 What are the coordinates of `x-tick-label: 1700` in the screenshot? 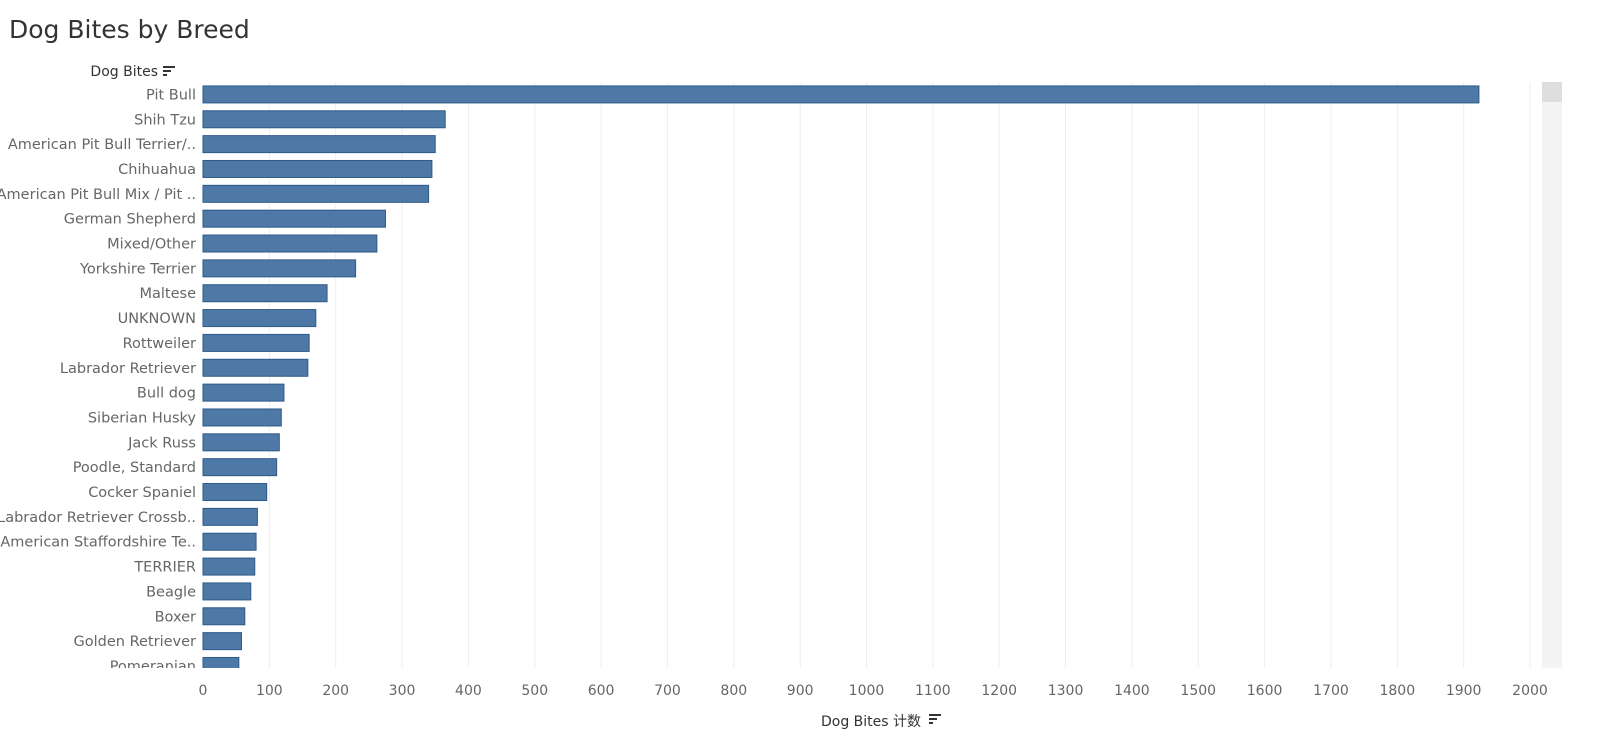 It's located at (1331, 691).